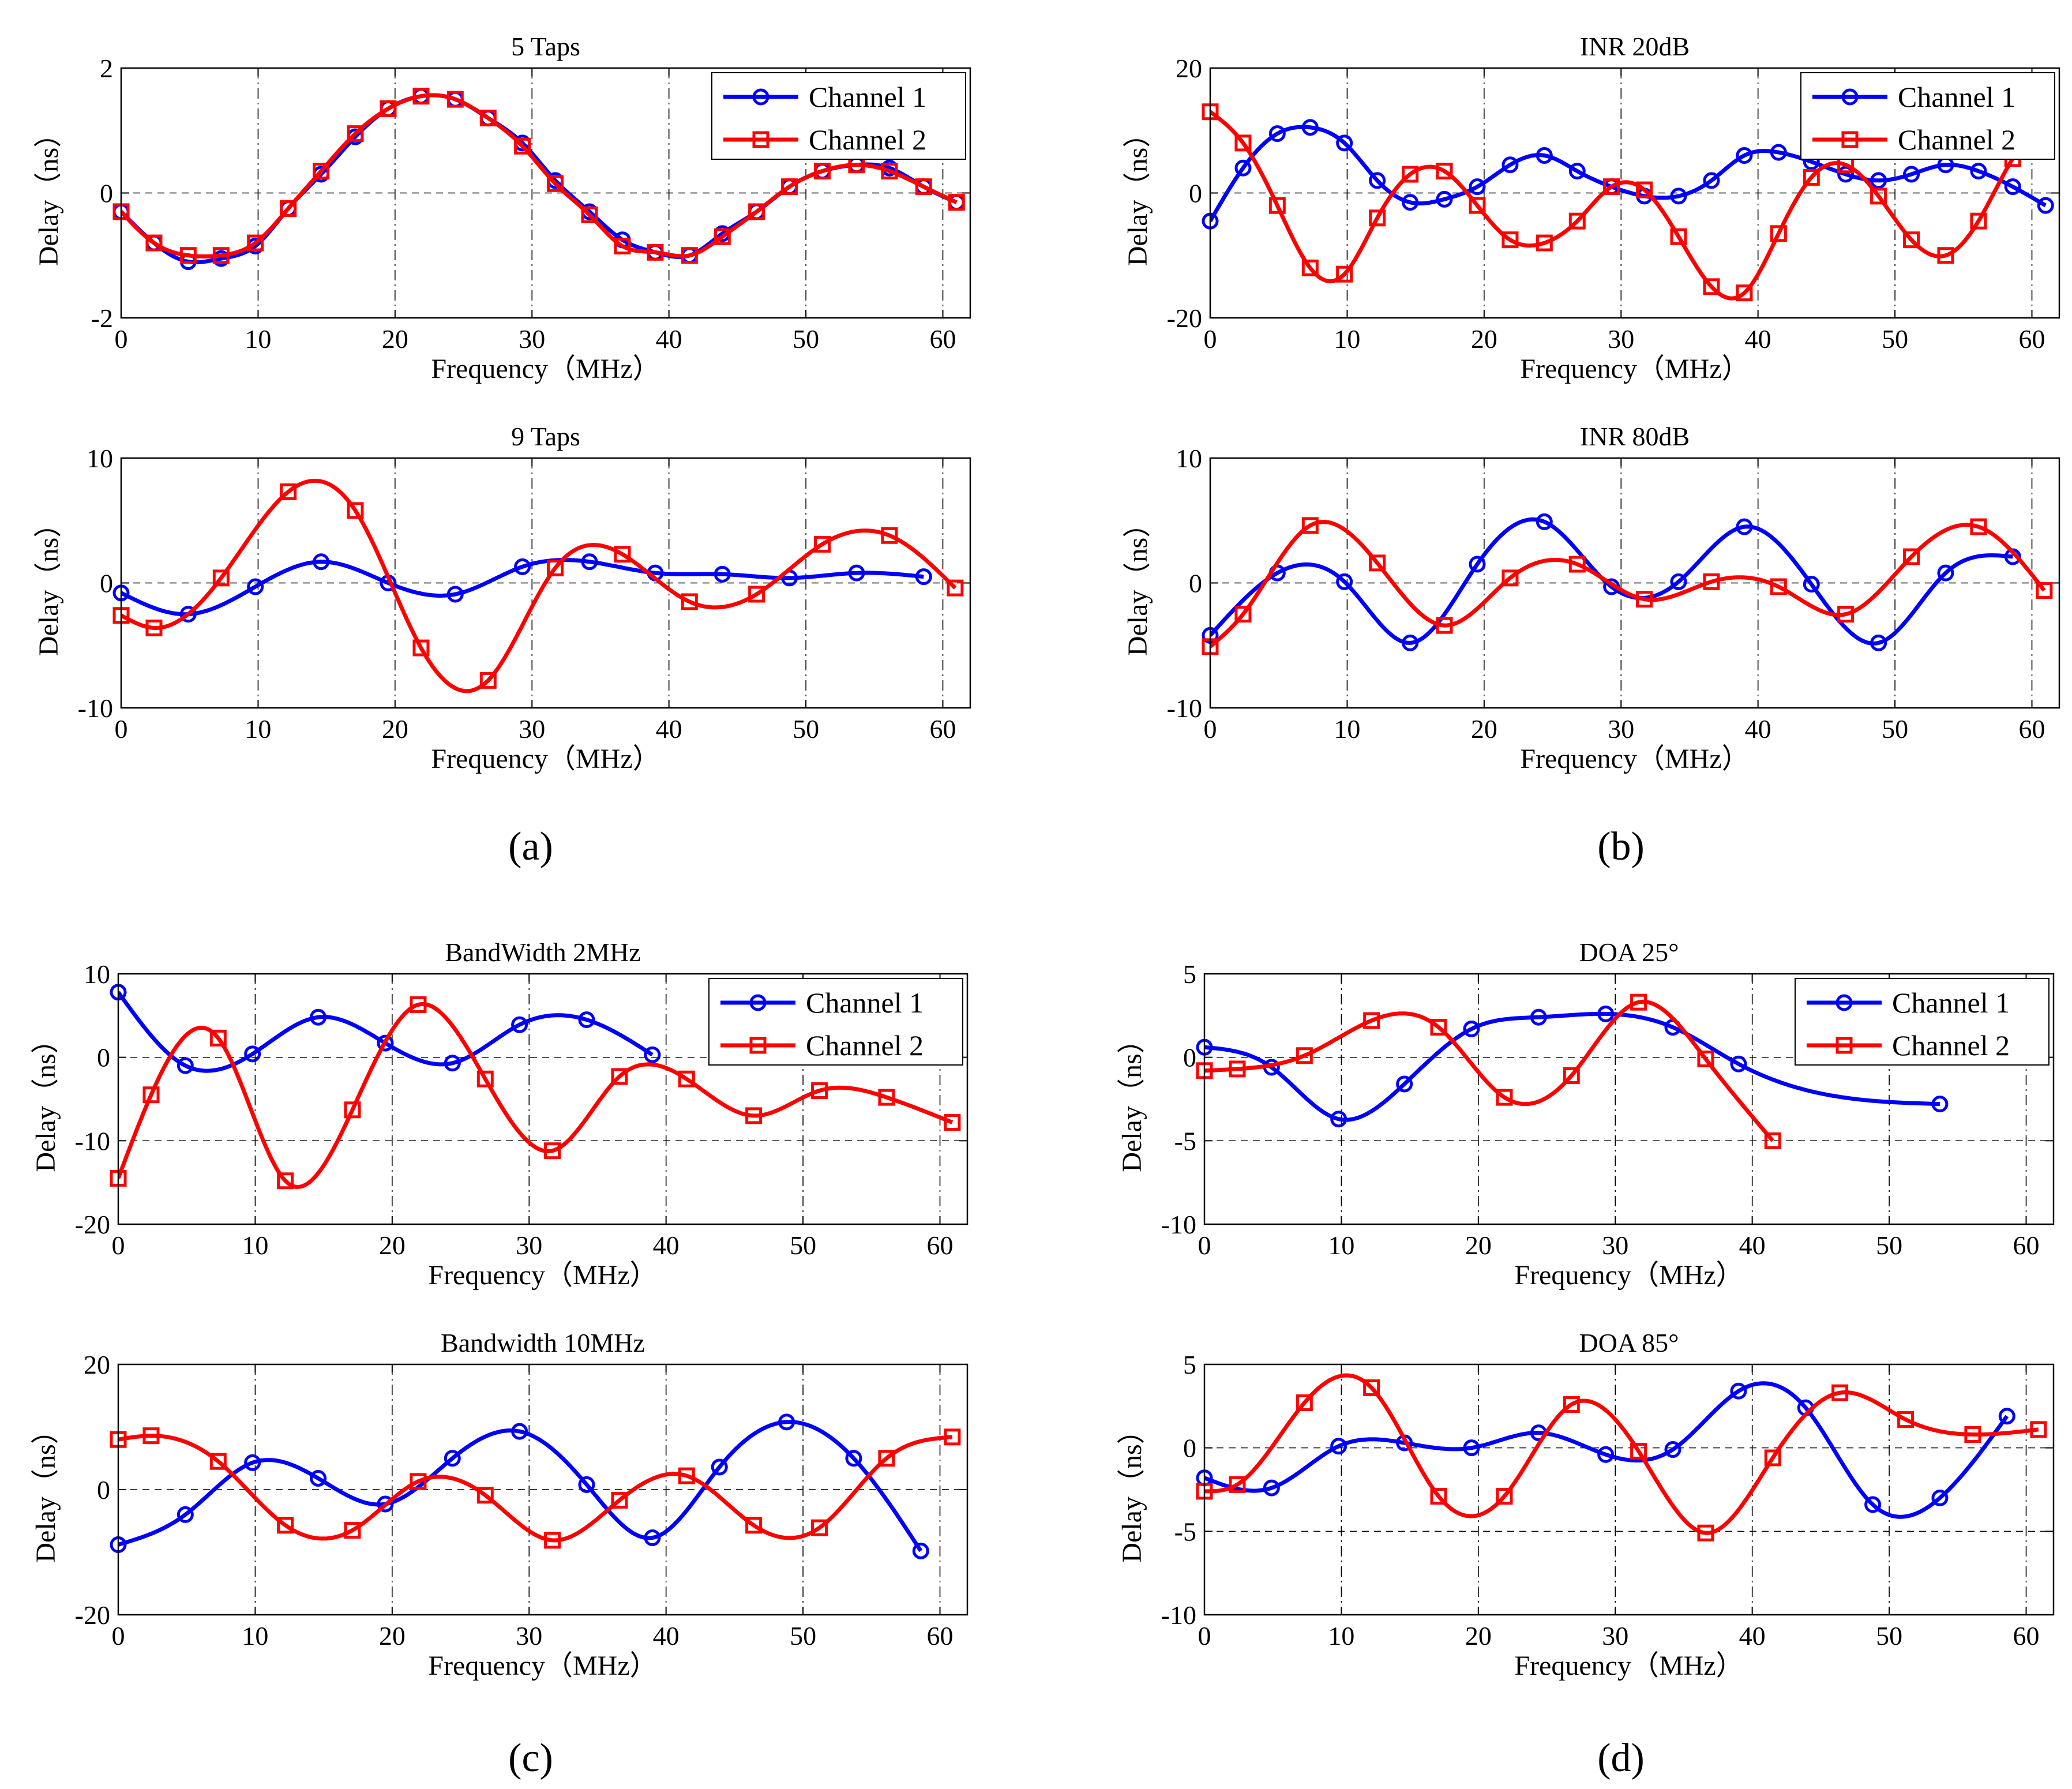 Image resolution: width=2072 pixels, height=1789 pixels. Describe the element at coordinates (1185, 1531) in the screenshot. I see `y-tick-label: -5` at that location.